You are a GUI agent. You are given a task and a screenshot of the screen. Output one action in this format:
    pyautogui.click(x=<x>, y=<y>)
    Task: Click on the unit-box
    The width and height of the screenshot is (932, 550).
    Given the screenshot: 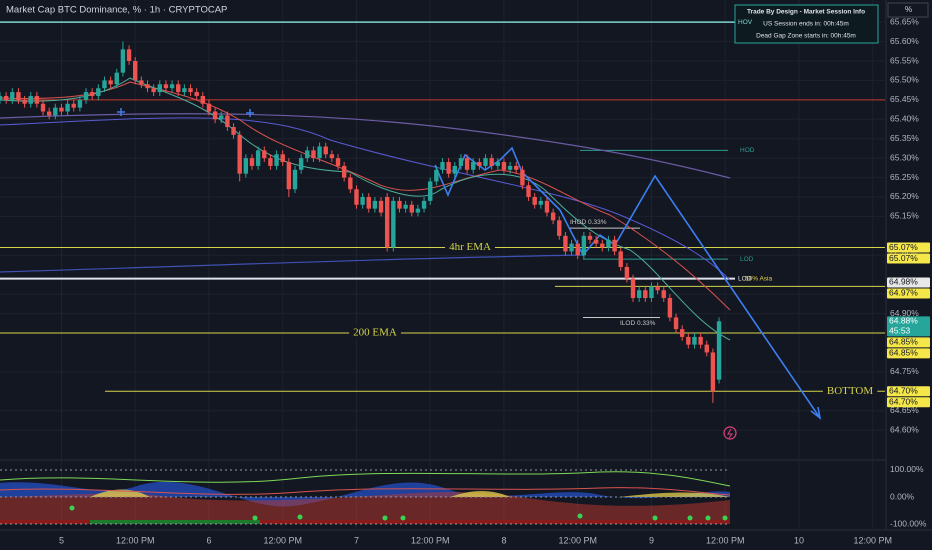 What is the action you would take?
    pyautogui.click(x=908, y=10)
    